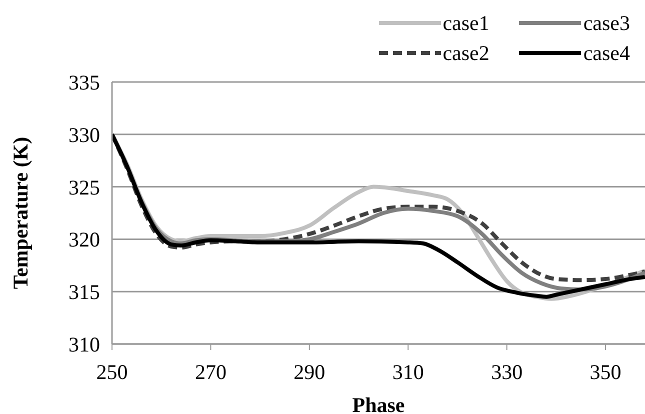 The width and height of the screenshot is (645, 414). Describe the element at coordinates (408, 372) in the screenshot. I see `x-tick-label: 310` at that location.